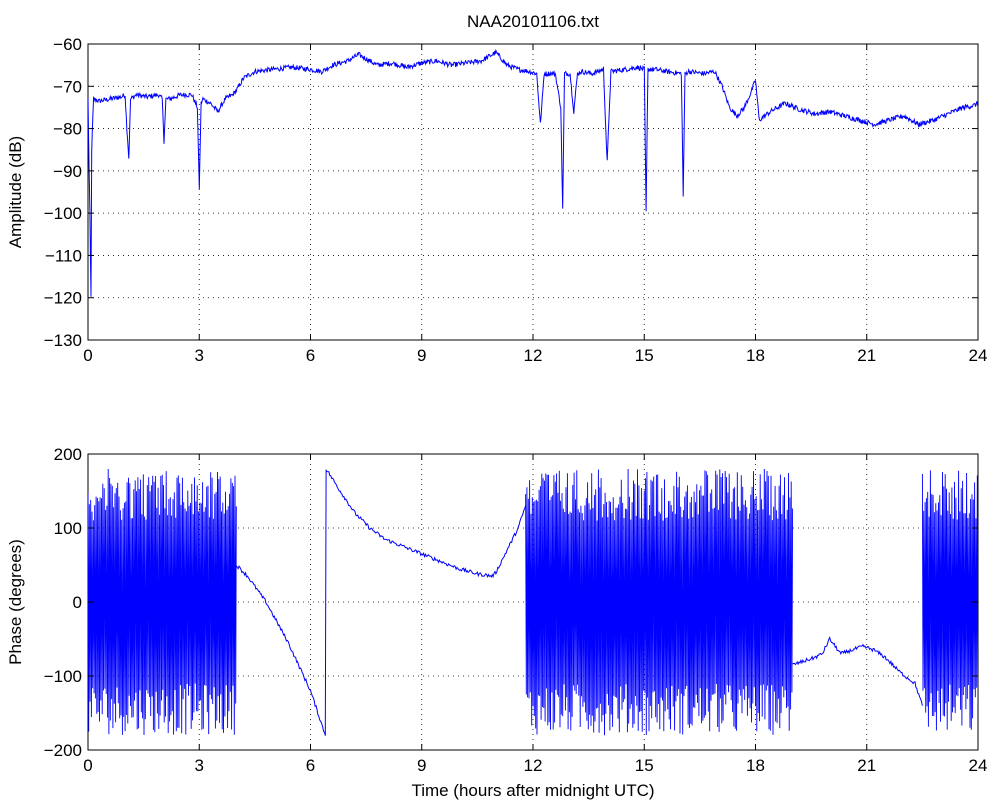  Describe the element at coordinates (533, 21) in the screenshot. I see `chart-title: NAA20101106.txt` at that location.